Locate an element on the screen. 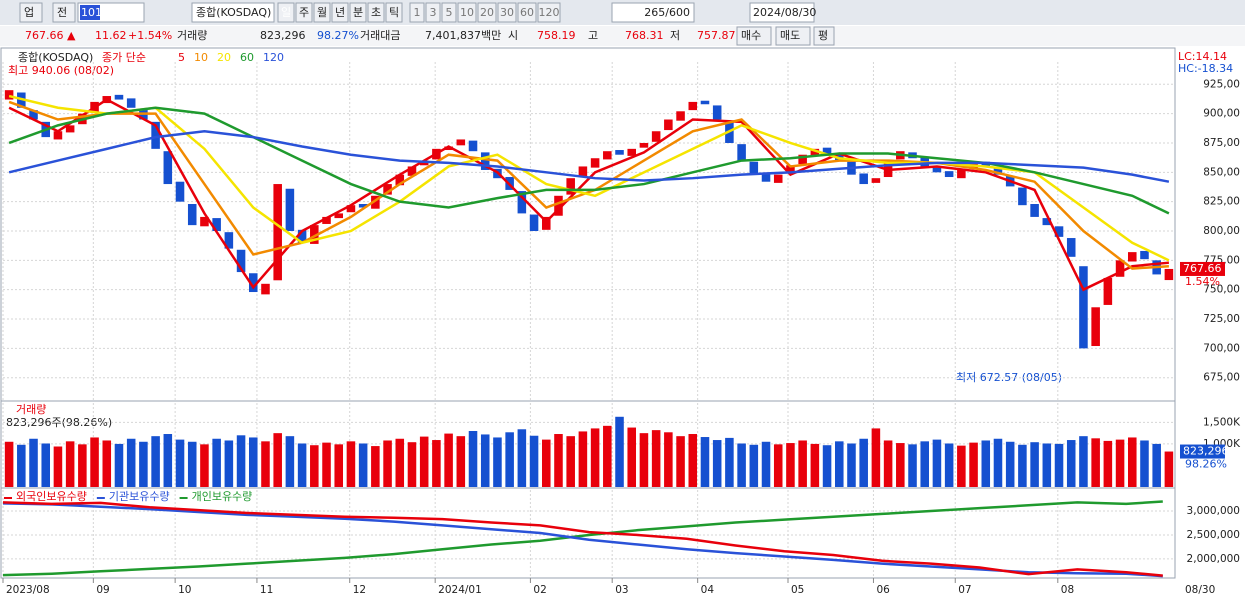  y-tick-label: 2,500,000 is located at coordinates (1213, 535).